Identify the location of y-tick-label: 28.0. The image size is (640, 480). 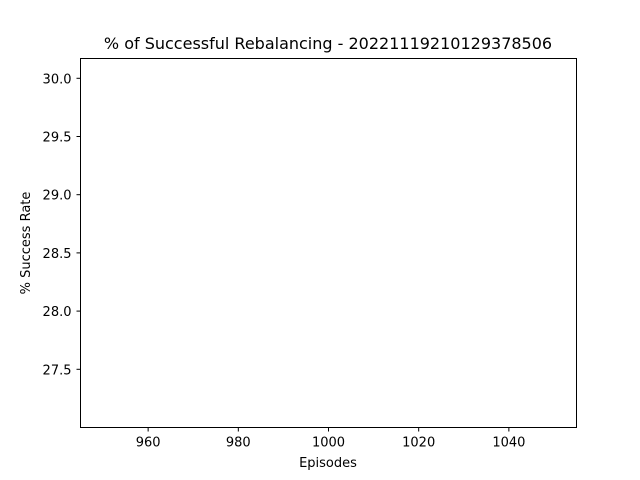
(57, 312).